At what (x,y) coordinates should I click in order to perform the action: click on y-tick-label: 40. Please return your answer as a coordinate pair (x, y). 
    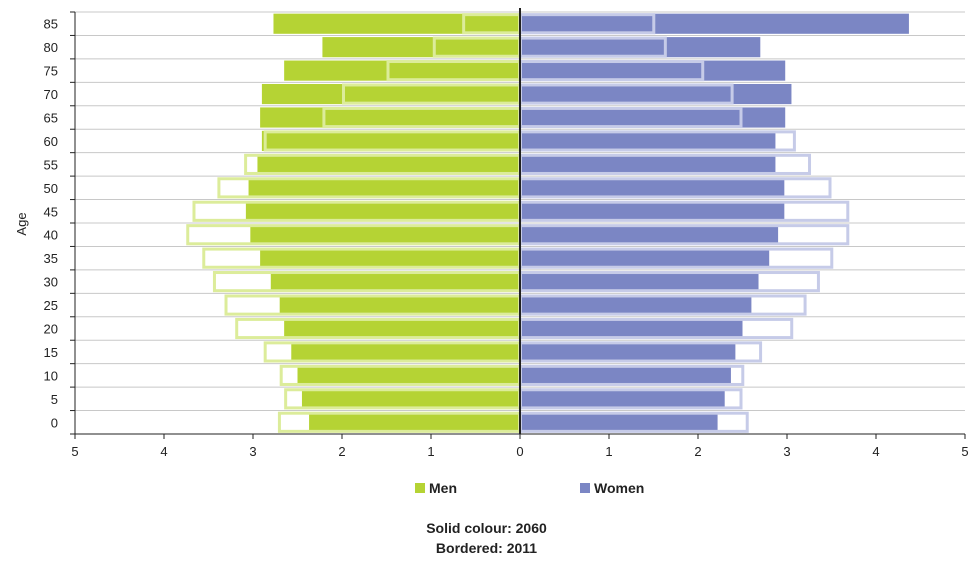
    Looking at the image, I should click on (51, 235).